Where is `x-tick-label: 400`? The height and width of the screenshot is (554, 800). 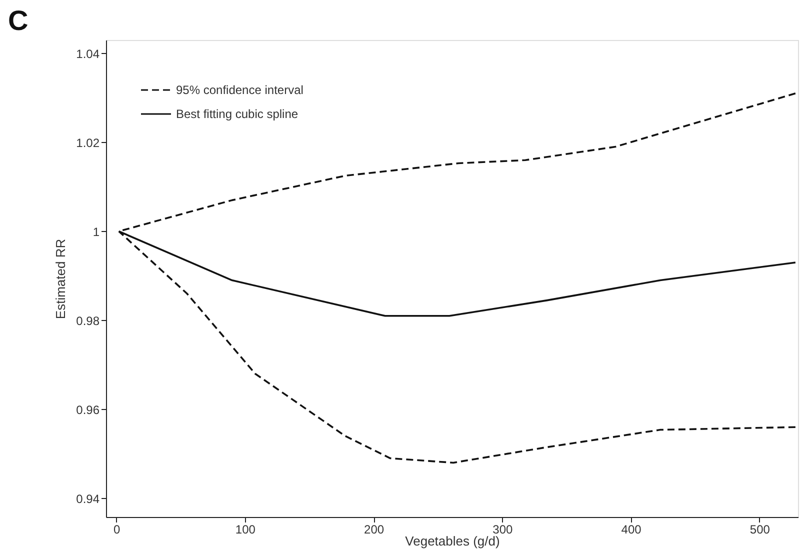 x-tick-label: 400 is located at coordinates (631, 529).